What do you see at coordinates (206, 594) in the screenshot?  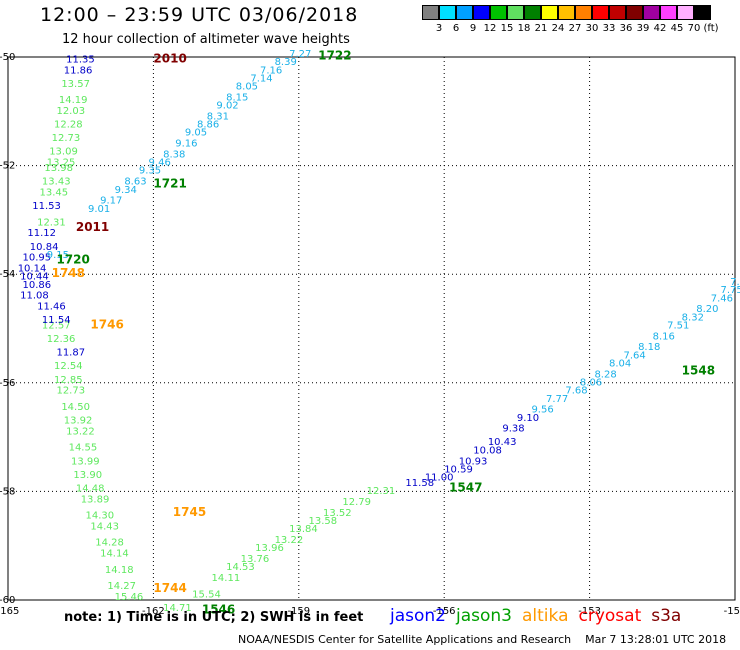 I see `wave-height-value: 15.54` at bounding box center [206, 594].